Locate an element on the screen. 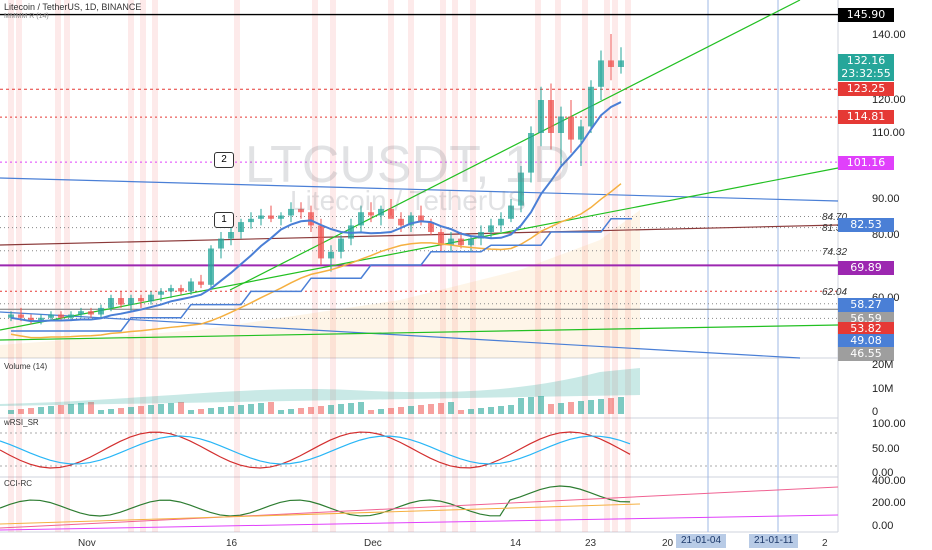 The height and width of the screenshot is (550, 932). date-tag-jan-04: 21-01-04 is located at coordinates (701, 541).